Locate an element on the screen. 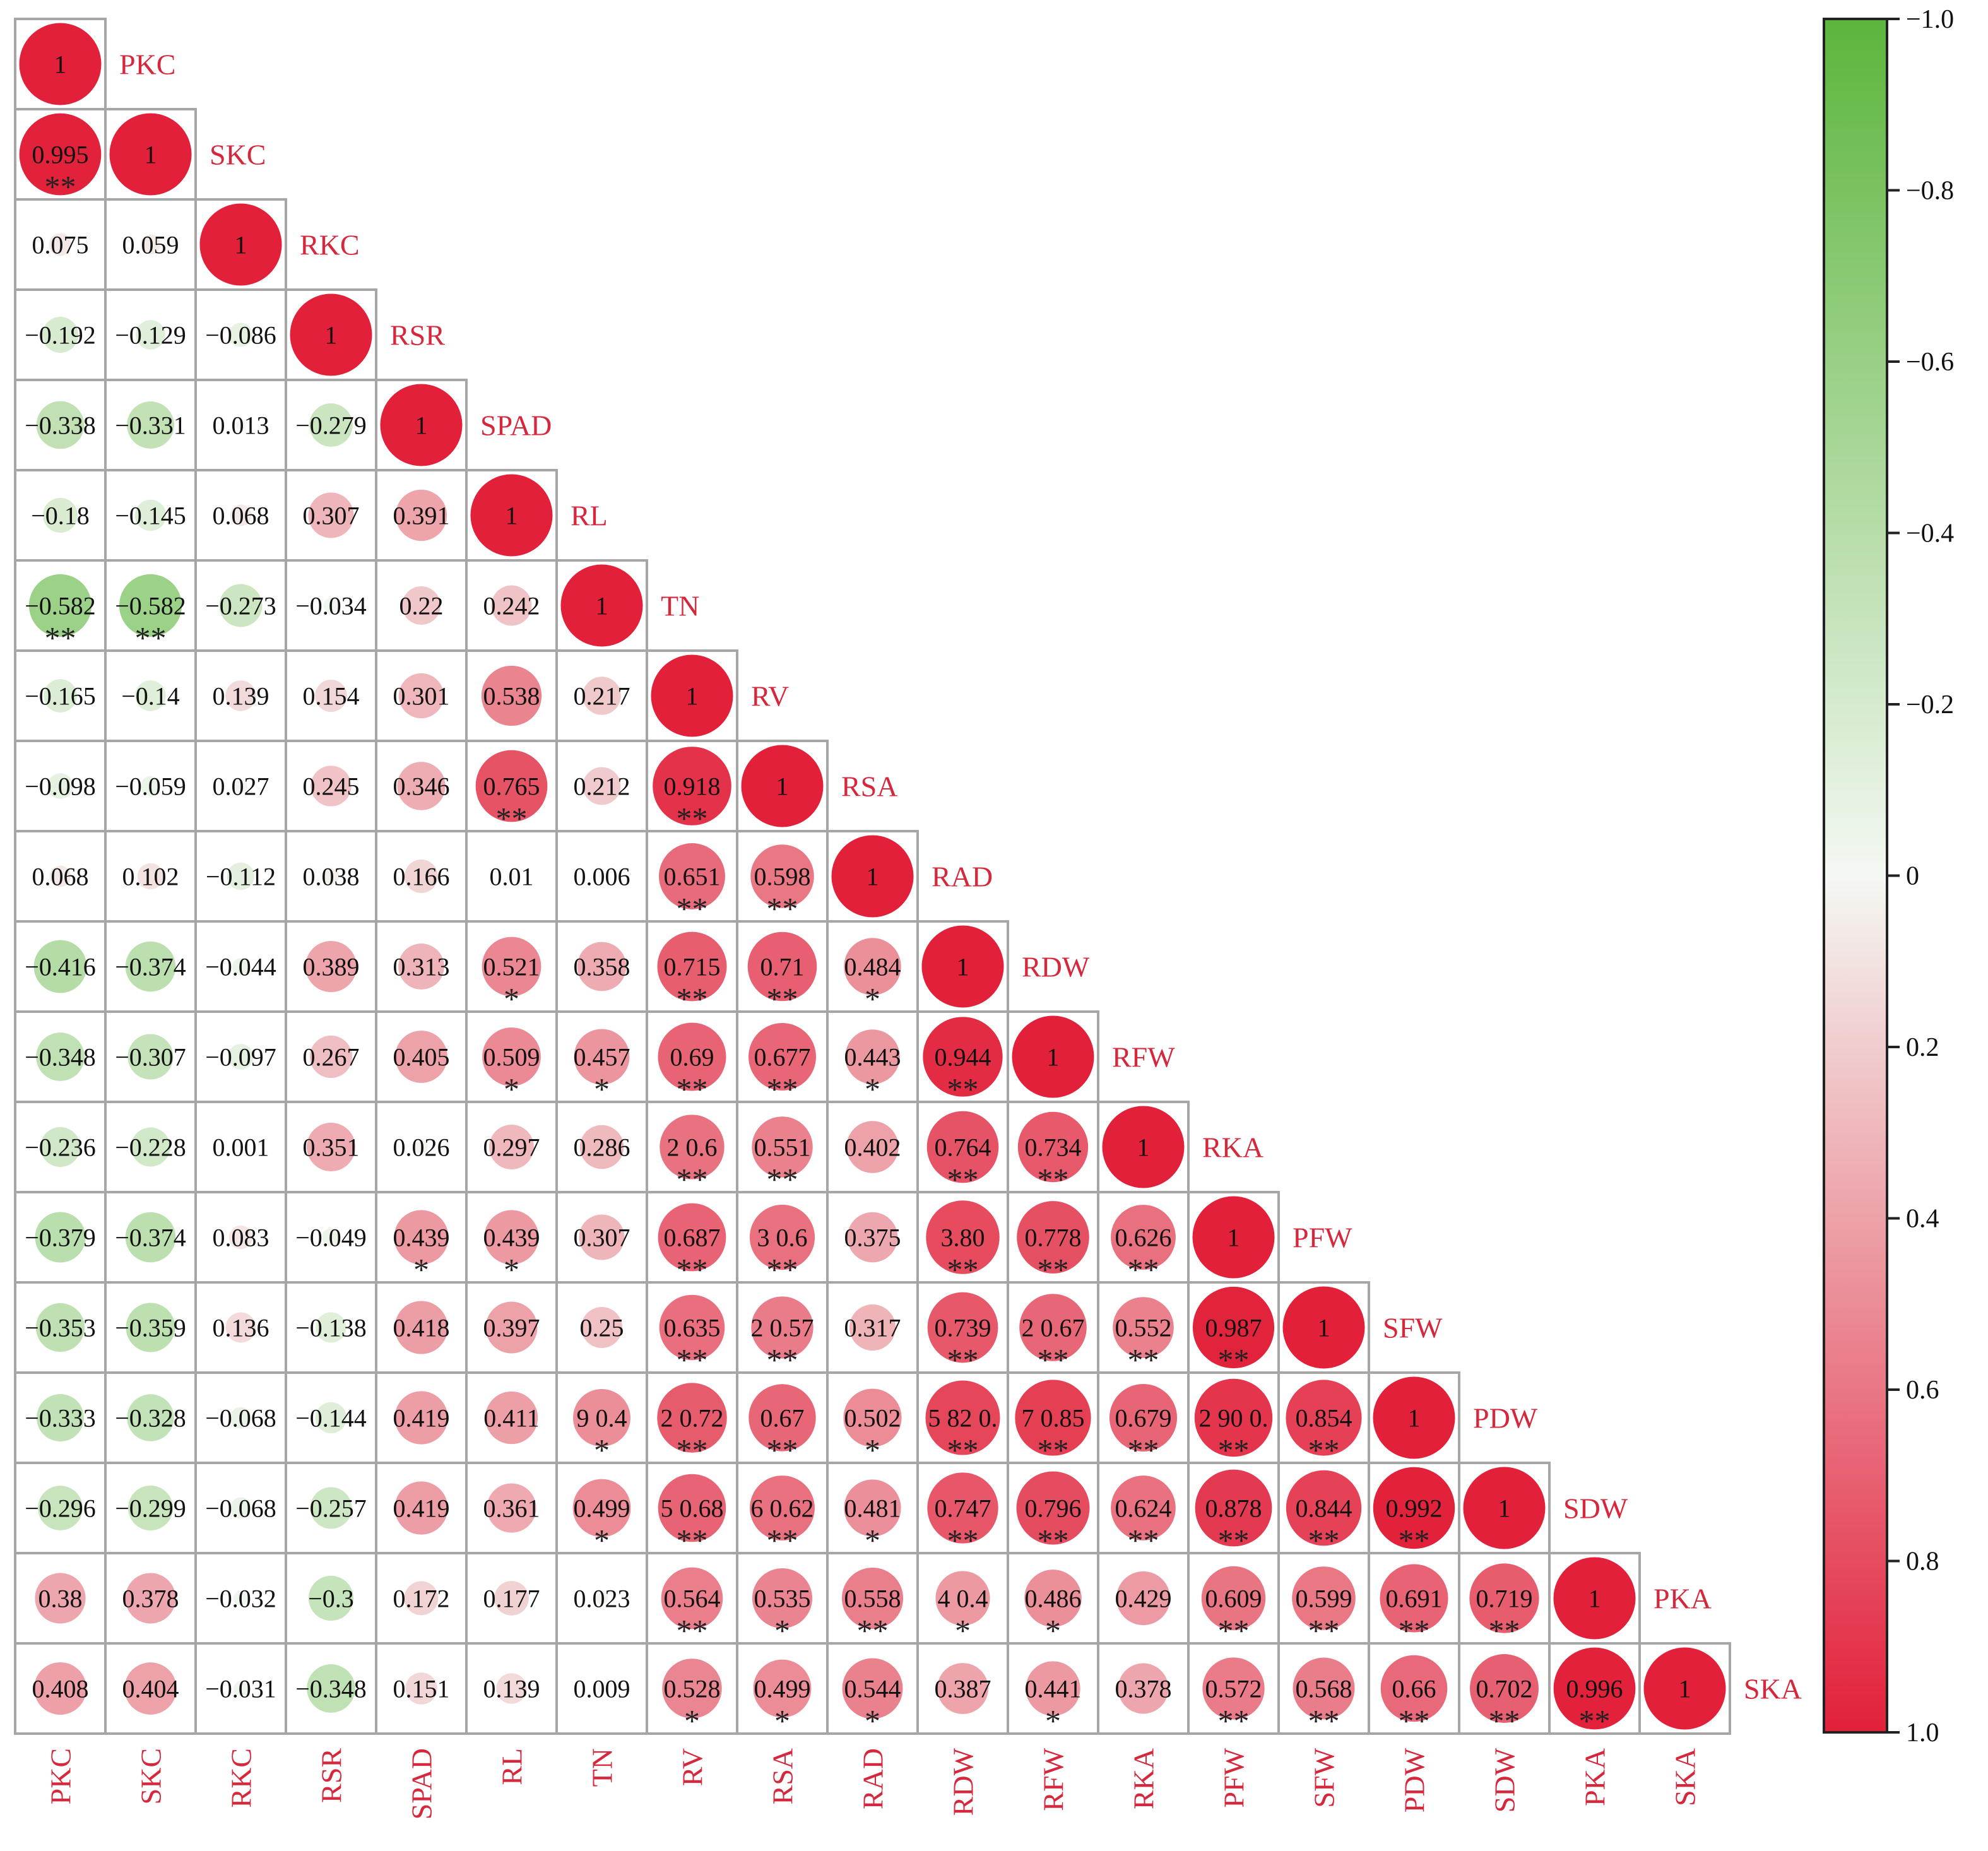  correlation-value: 0.397 is located at coordinates (511, 1328).